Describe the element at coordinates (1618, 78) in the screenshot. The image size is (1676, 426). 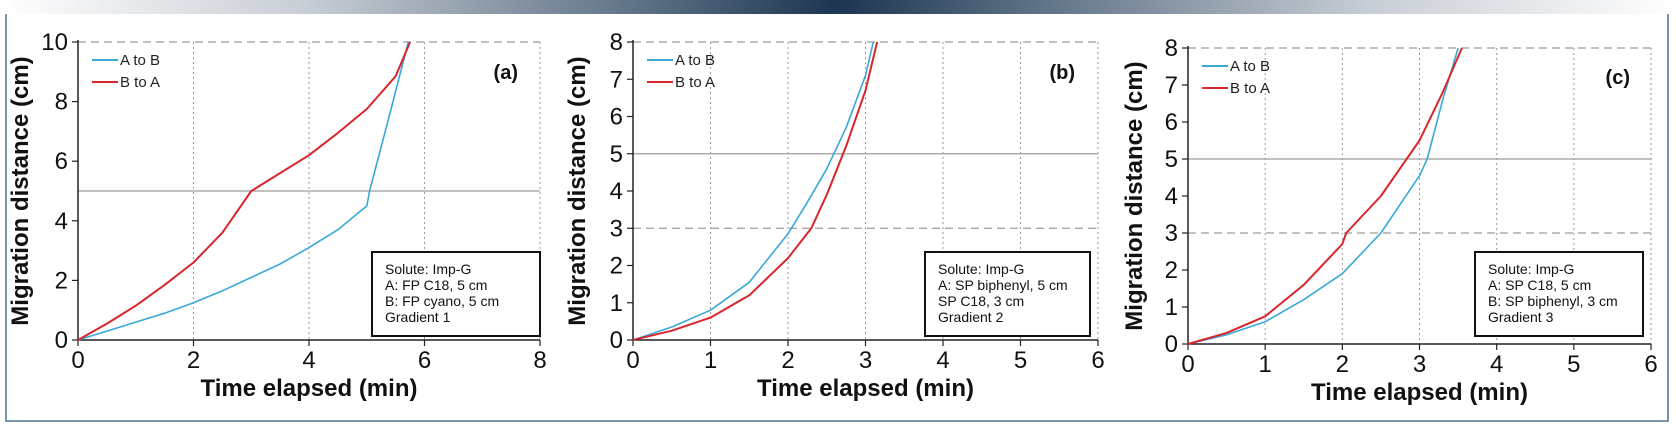
I see `panel-label: (c)` at that location.